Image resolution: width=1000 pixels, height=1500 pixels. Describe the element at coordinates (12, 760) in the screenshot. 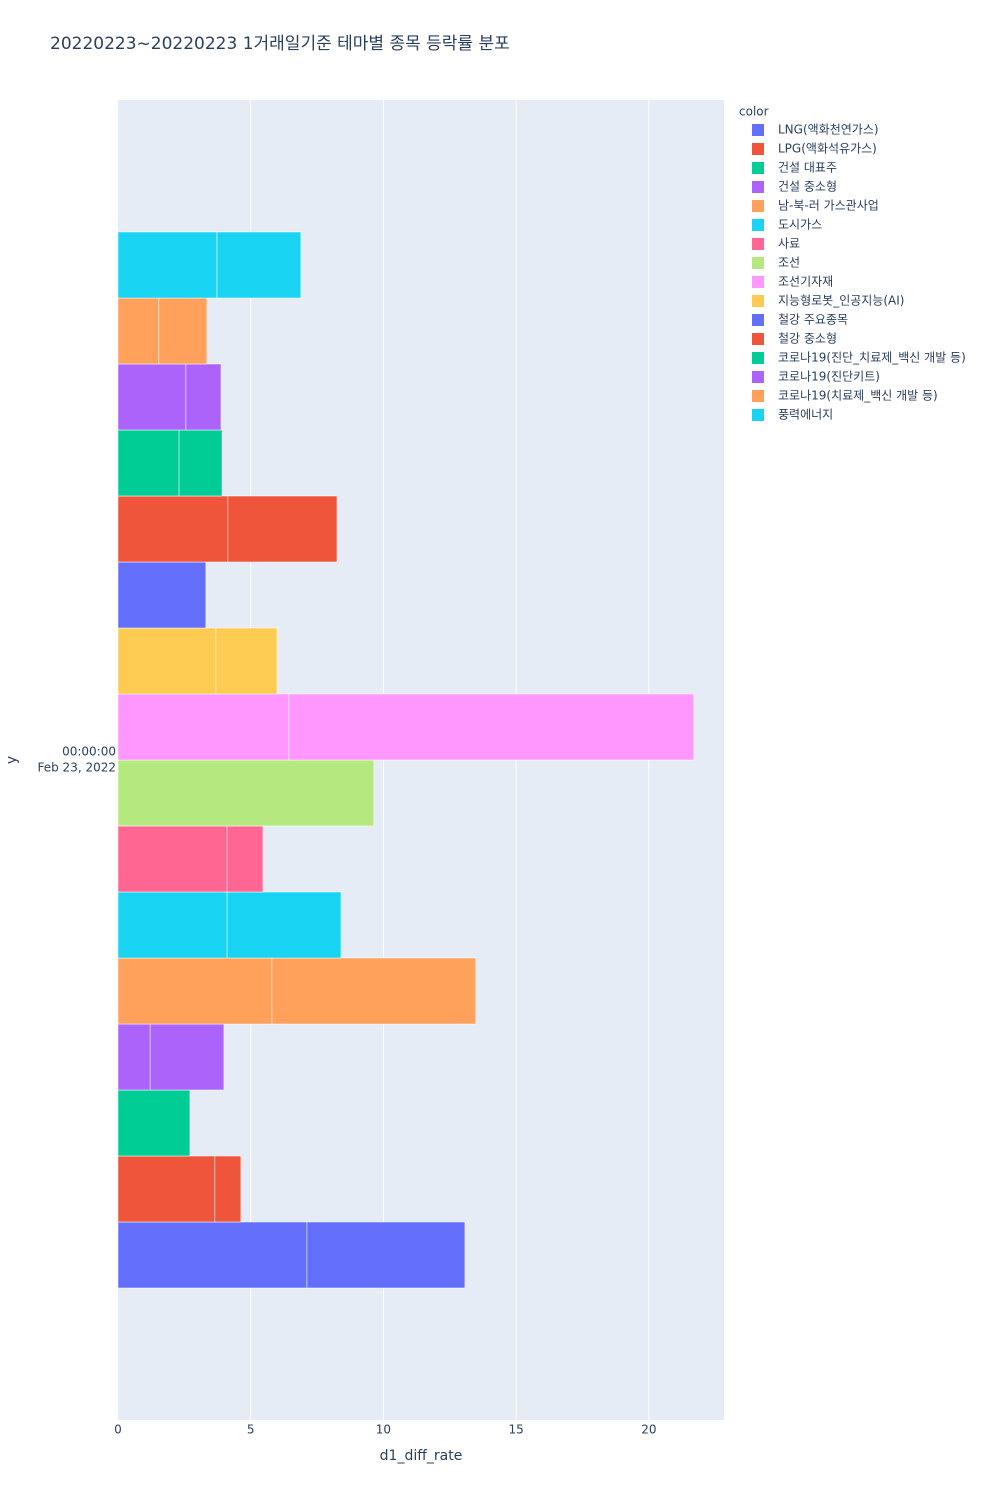

I see `y-axis-title: y` at that location.